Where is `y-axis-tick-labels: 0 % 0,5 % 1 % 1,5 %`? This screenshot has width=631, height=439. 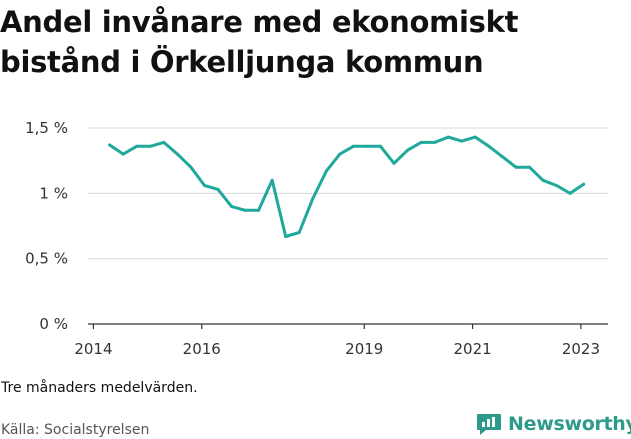
y-axis-tick-labels: 0 % 0,5 % 1 % 1,5 % is located at coordinates (46, 226).